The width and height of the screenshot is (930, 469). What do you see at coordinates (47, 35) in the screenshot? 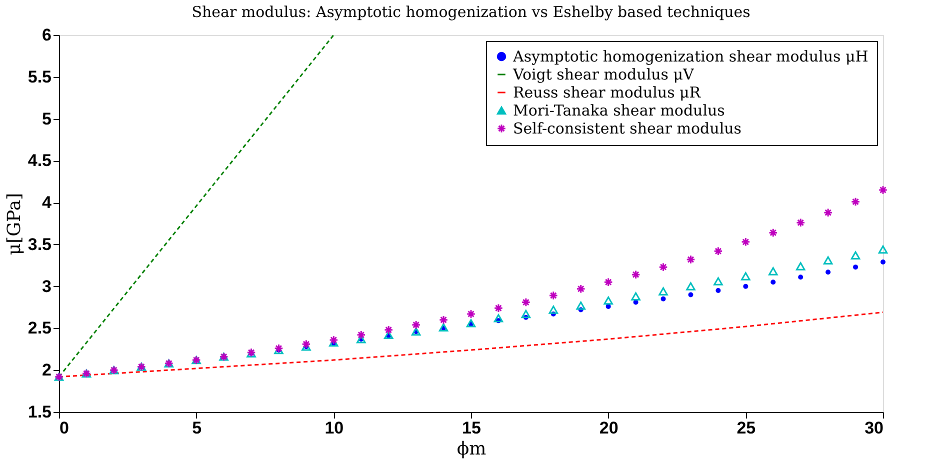
I see `y-tick-label: 6` at bounding box center [47, 35].